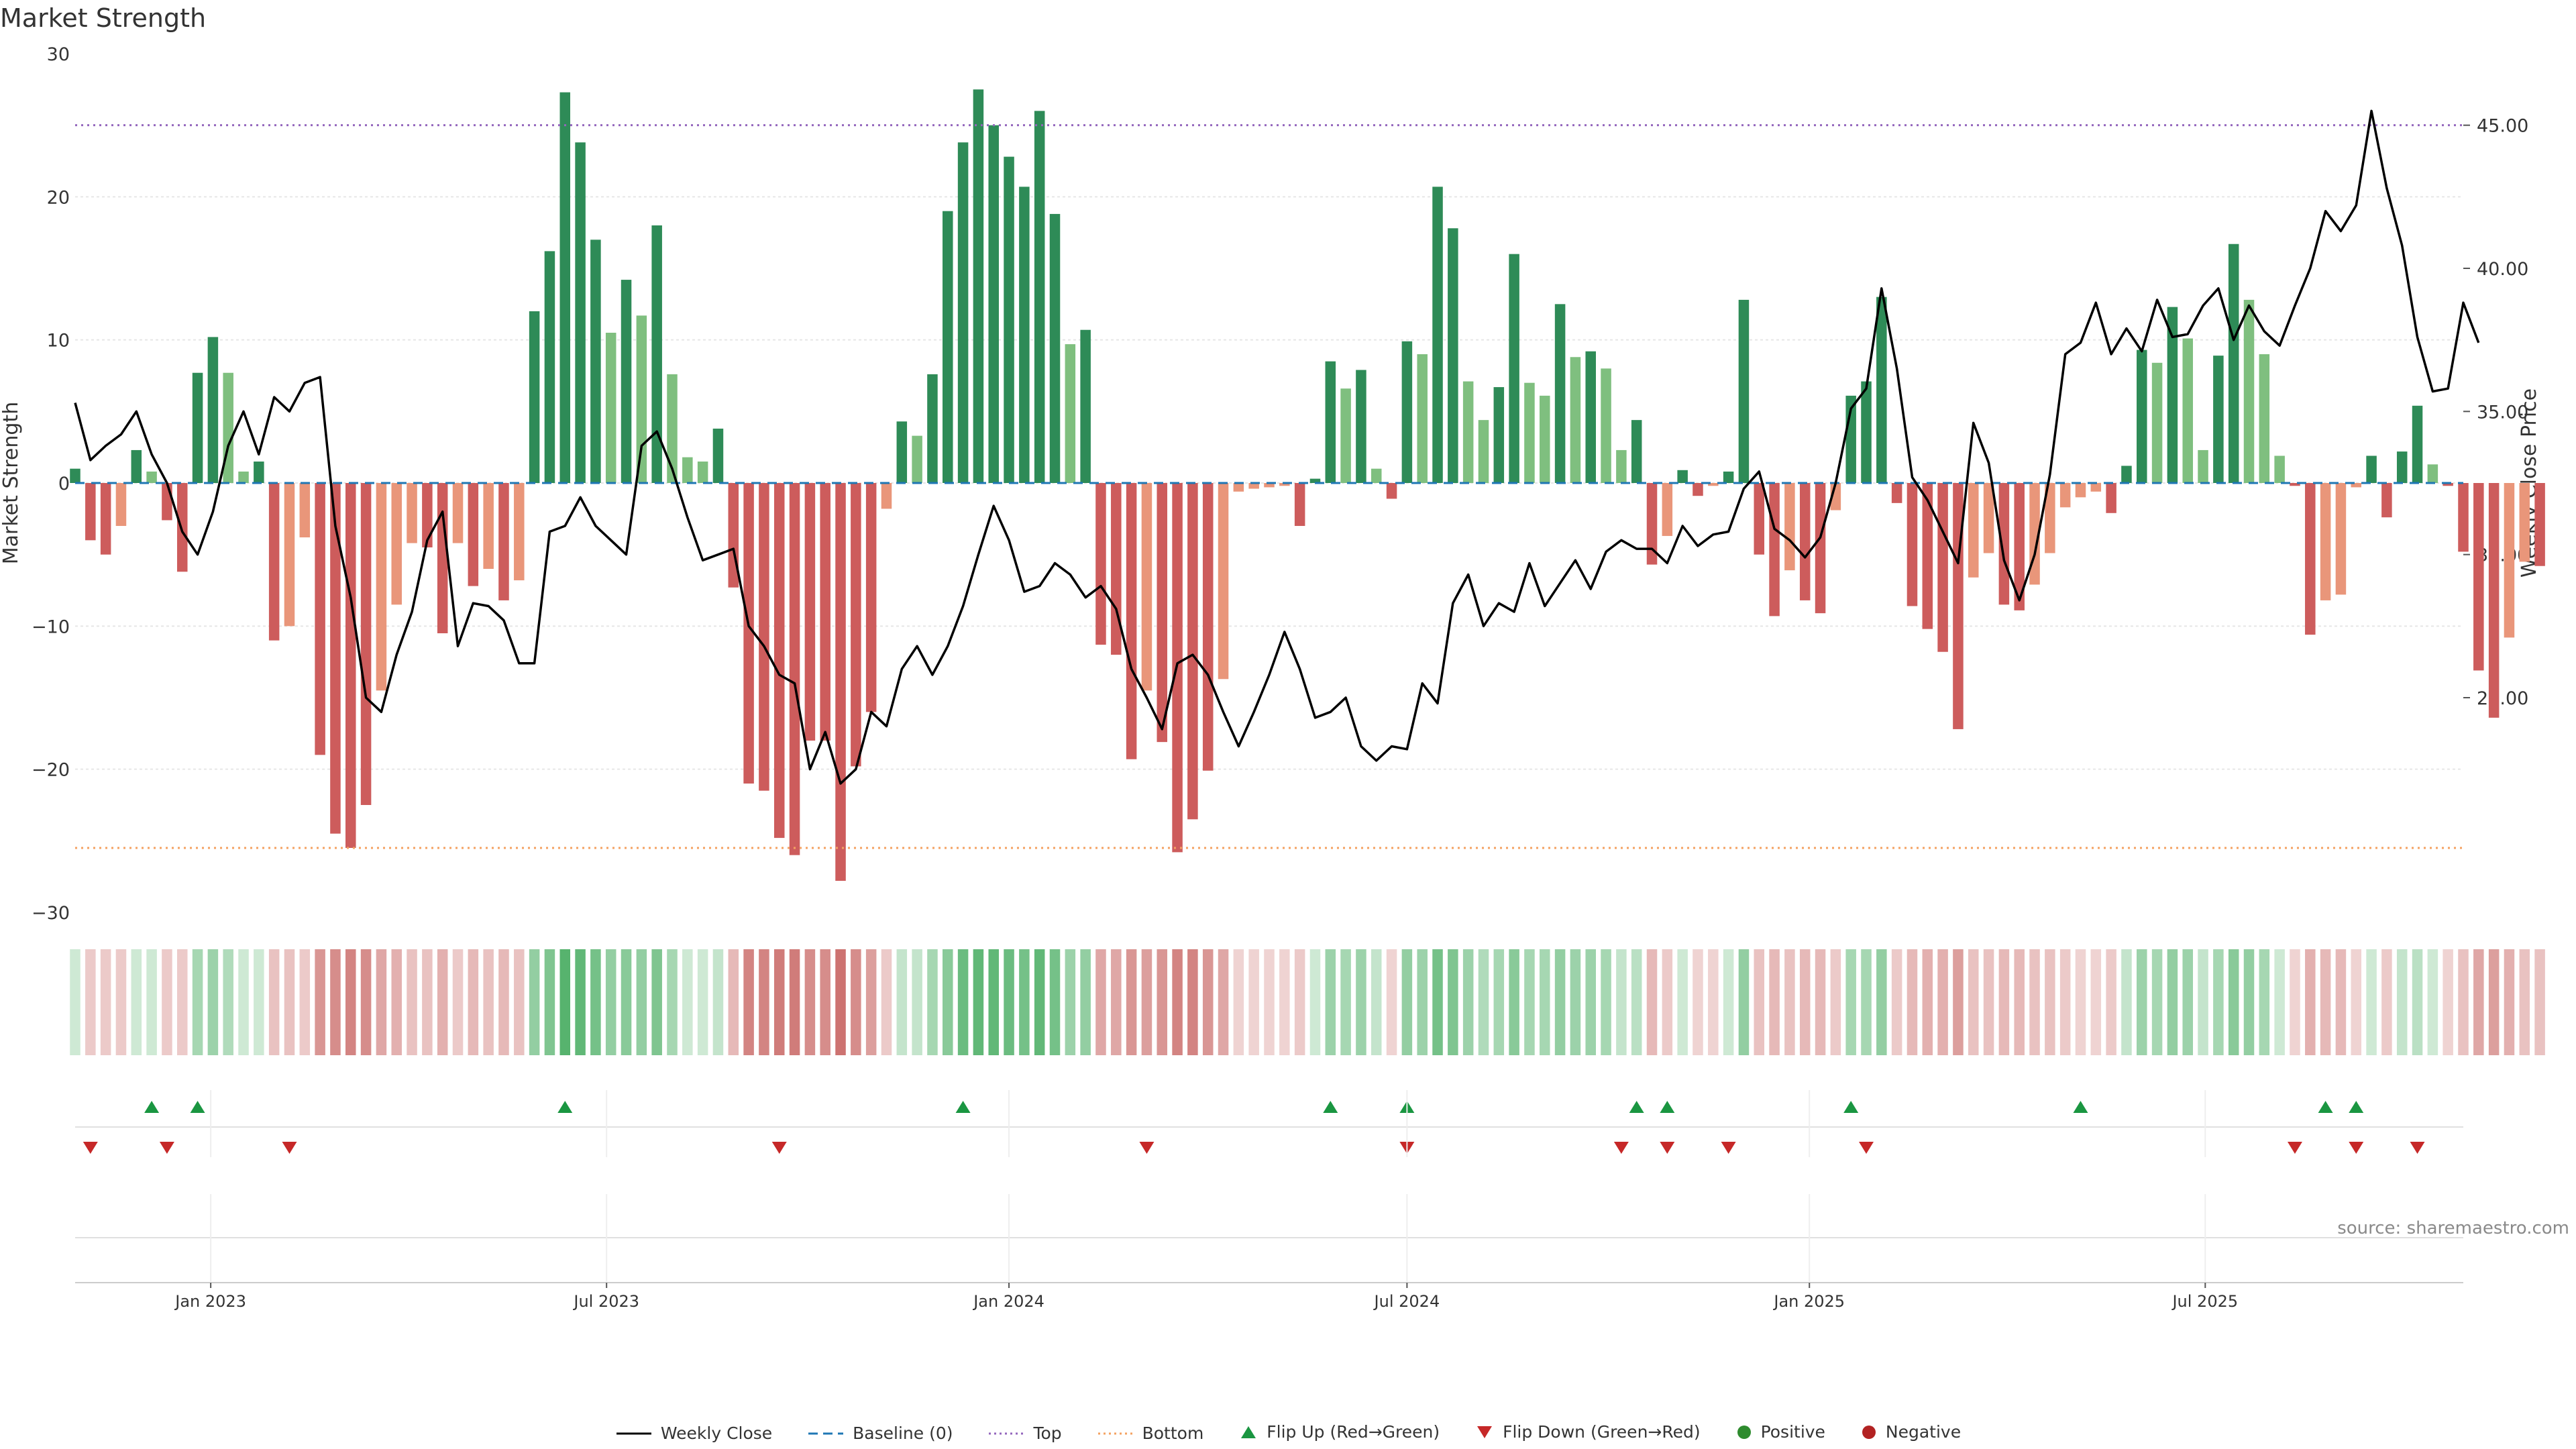 Image resolution: width=2576 pixels, height=1449 pixels. I want to click on line-swatch-icon, so click(633, 1433).